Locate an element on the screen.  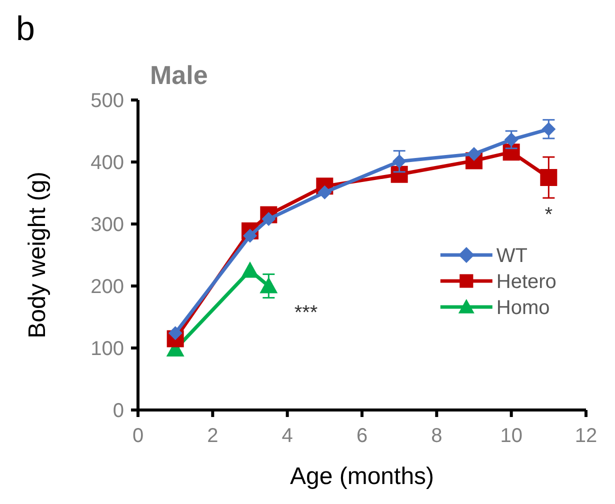
legend-label: WT is located at coordinates (512, 256).